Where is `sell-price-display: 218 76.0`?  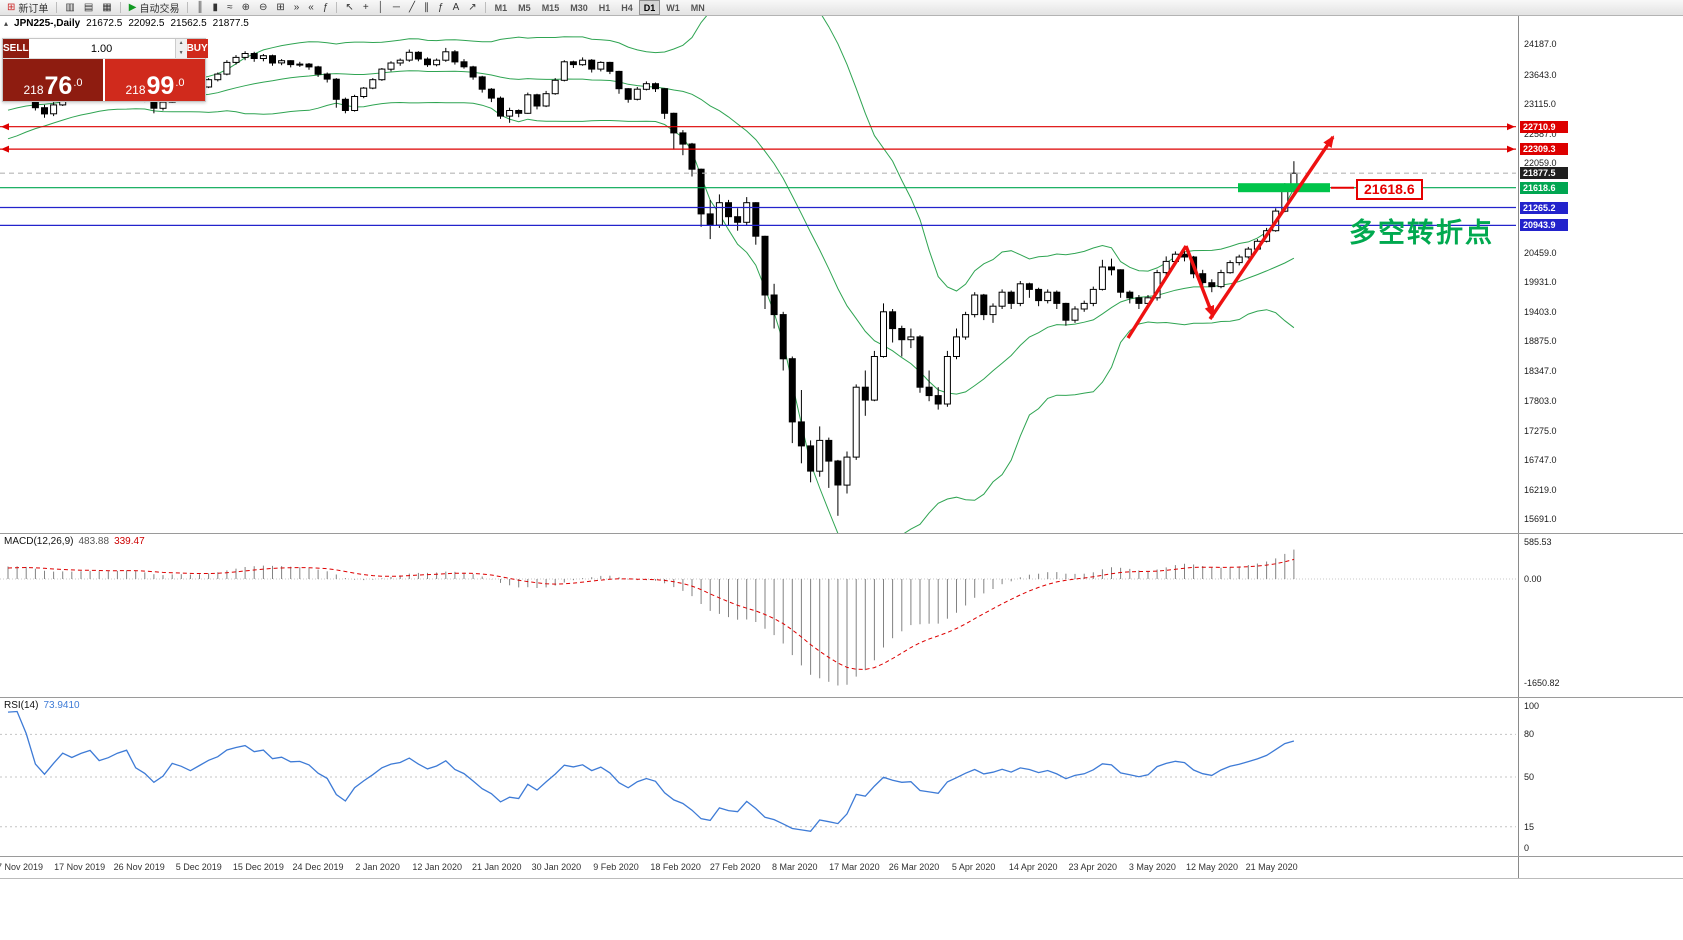
sell-price-display: 218 76.0 is located at coordinates (53, 80).